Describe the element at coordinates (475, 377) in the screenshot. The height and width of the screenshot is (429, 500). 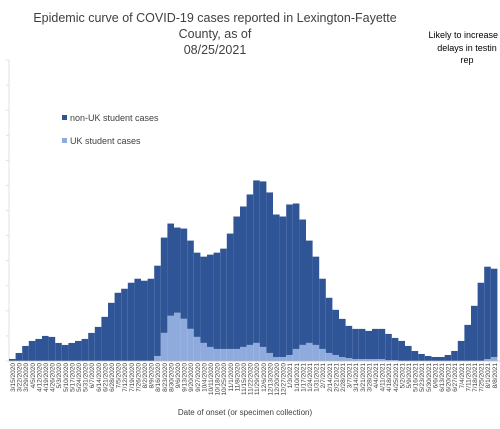
I see `x-tick-label: 7/18/2021` at that location.